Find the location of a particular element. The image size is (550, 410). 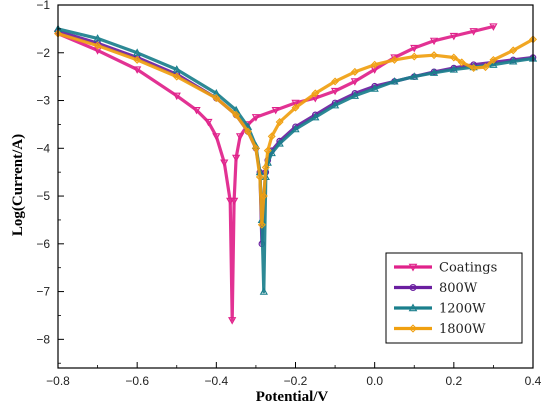

y-tick-label: −5 is located at coordinates (43, 196).